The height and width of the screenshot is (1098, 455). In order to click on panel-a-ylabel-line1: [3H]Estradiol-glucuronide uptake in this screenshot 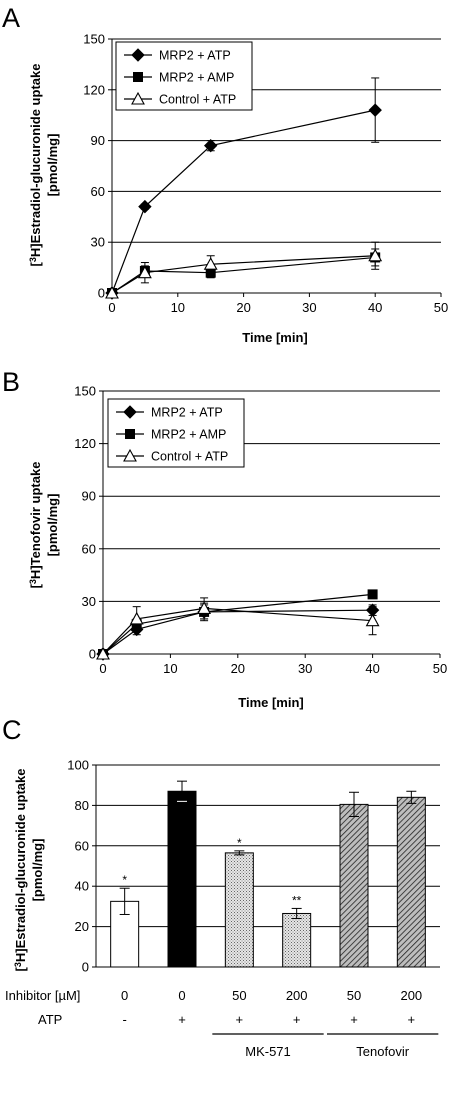, I will do `click(35, 165)`.